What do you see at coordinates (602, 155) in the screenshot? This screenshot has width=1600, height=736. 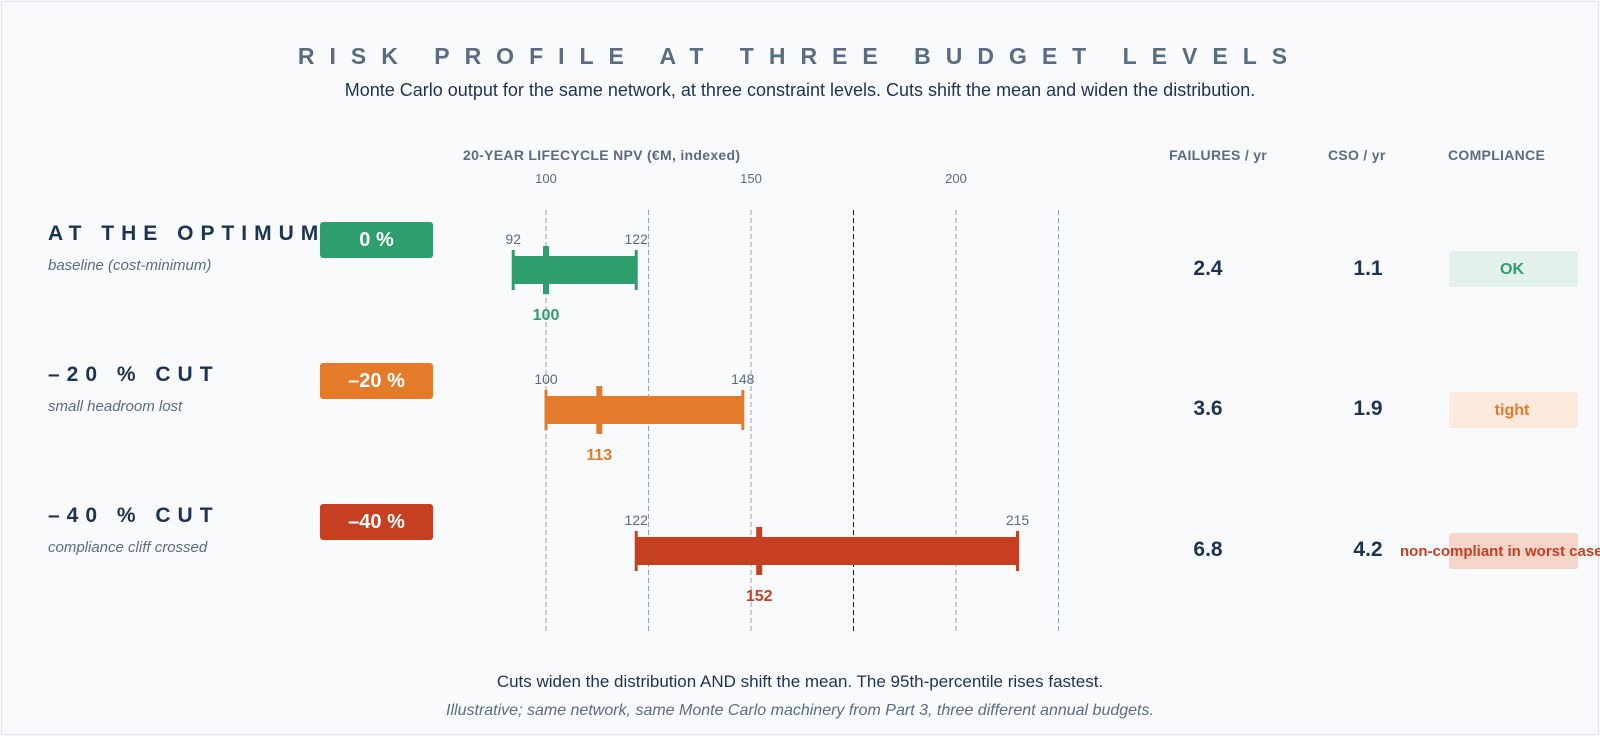 I see `npv-axis-title: 20-YEAR LIFECYCLE NPV (€M, indexed)` at bounding box center [602, 155].